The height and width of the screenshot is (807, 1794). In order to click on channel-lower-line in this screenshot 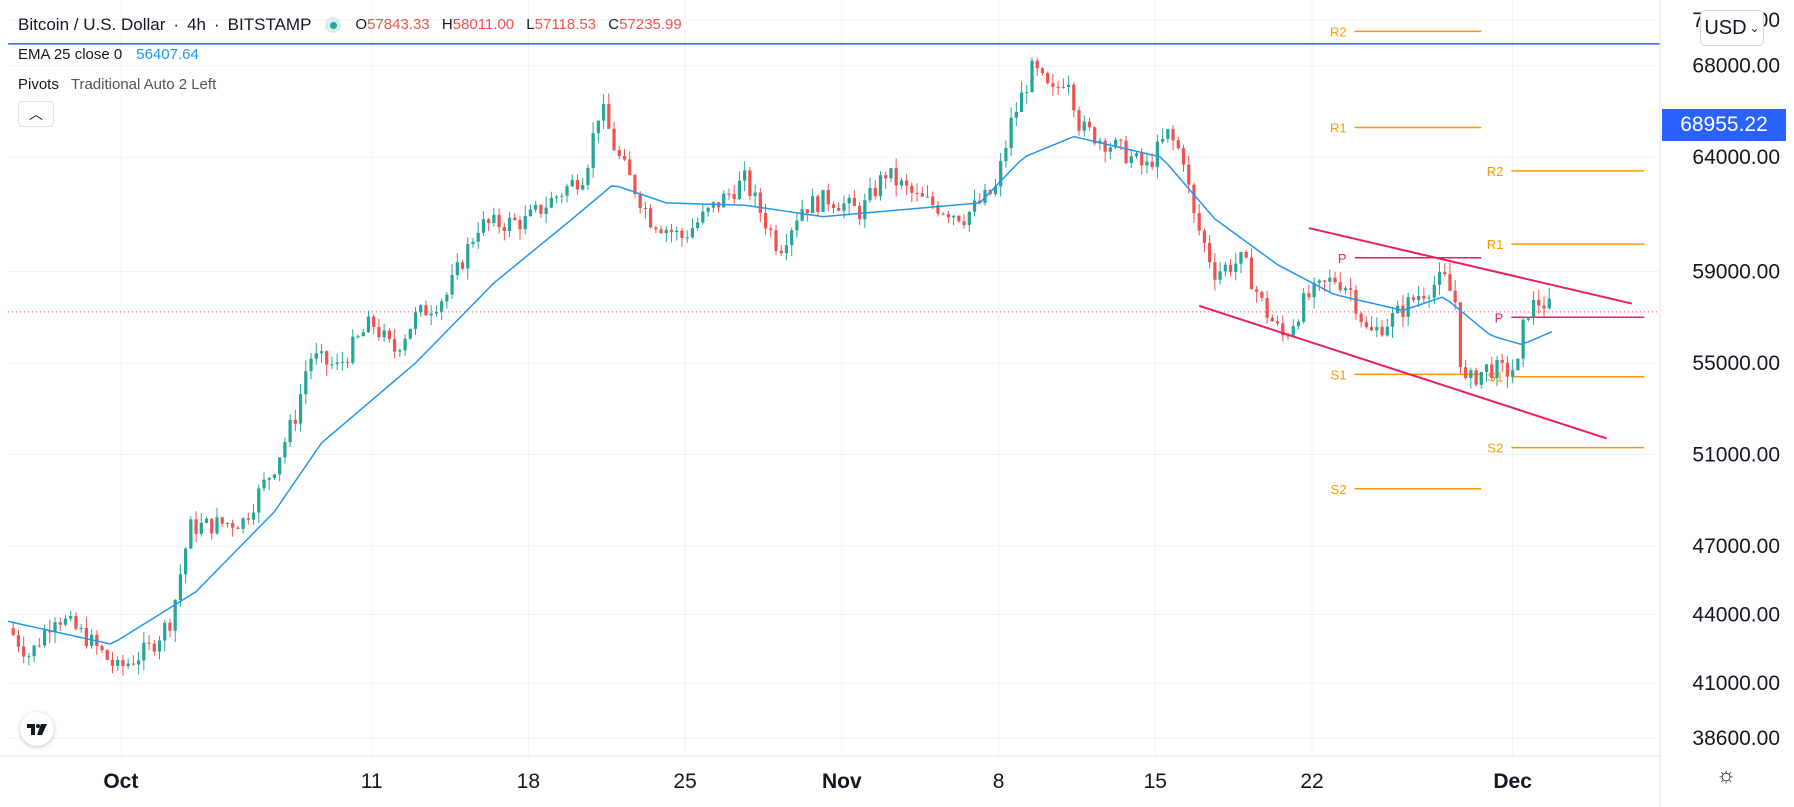, I will do `click(1403, 372)`.